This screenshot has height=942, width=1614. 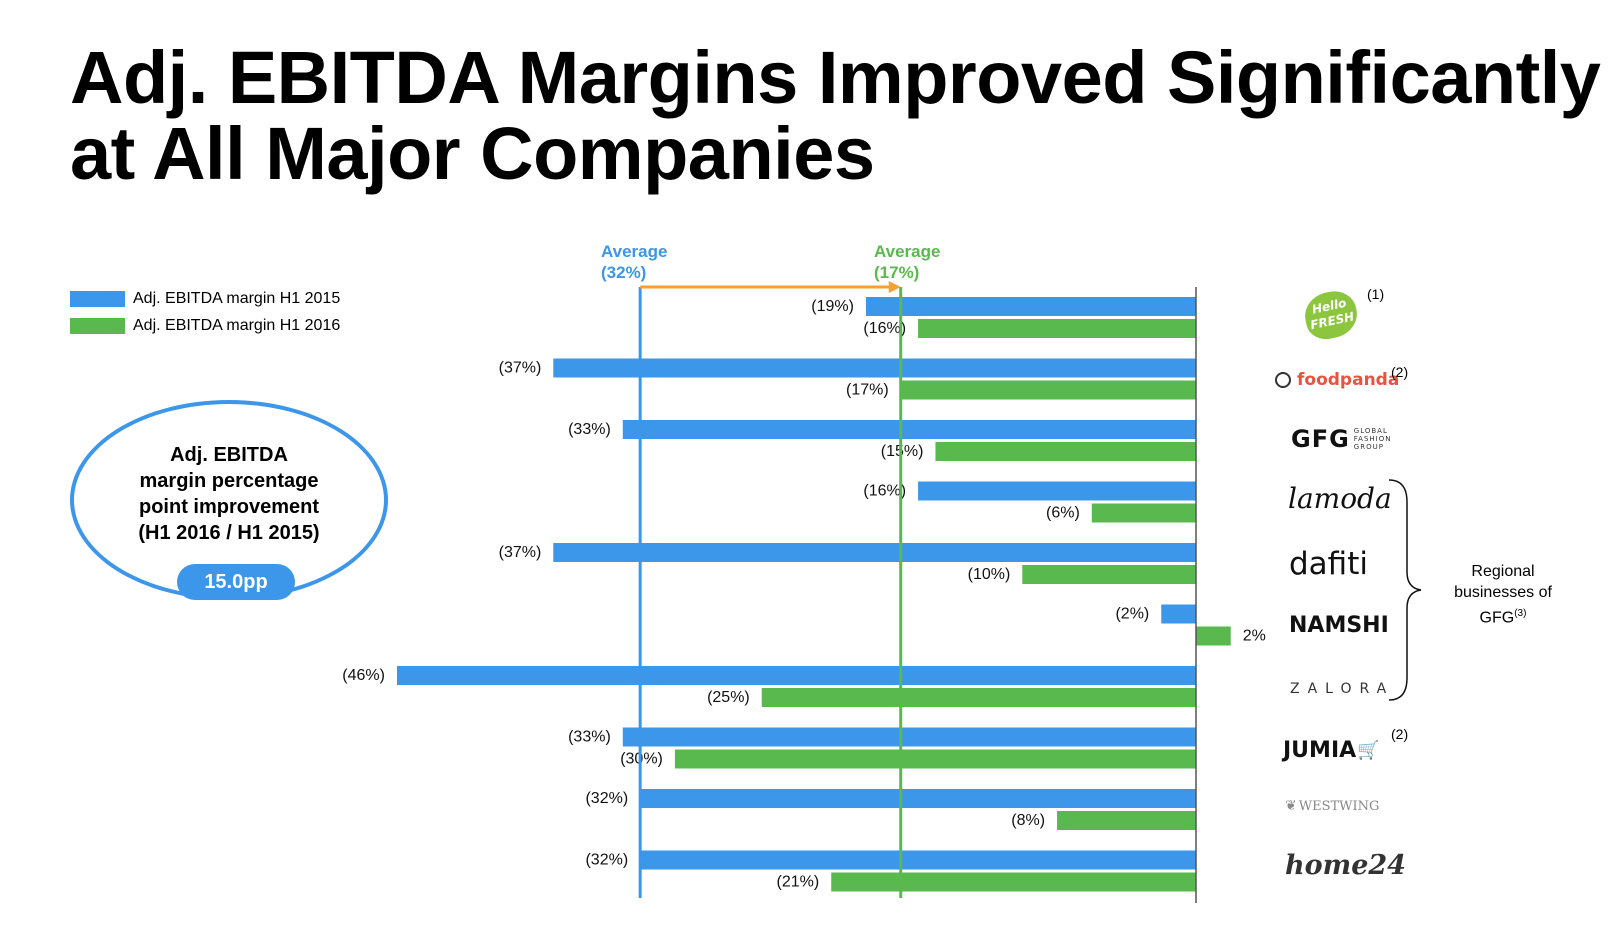 I want to click on bar-label-2015-lamoda: (16%), so click(x=884, y=491).